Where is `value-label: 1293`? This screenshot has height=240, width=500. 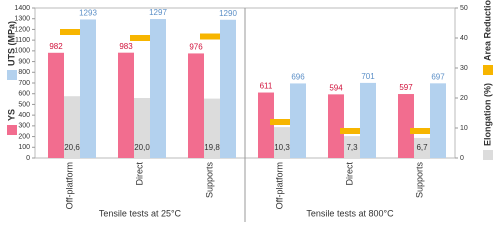 value-label: 1293 is located at coordinates (88, 13).